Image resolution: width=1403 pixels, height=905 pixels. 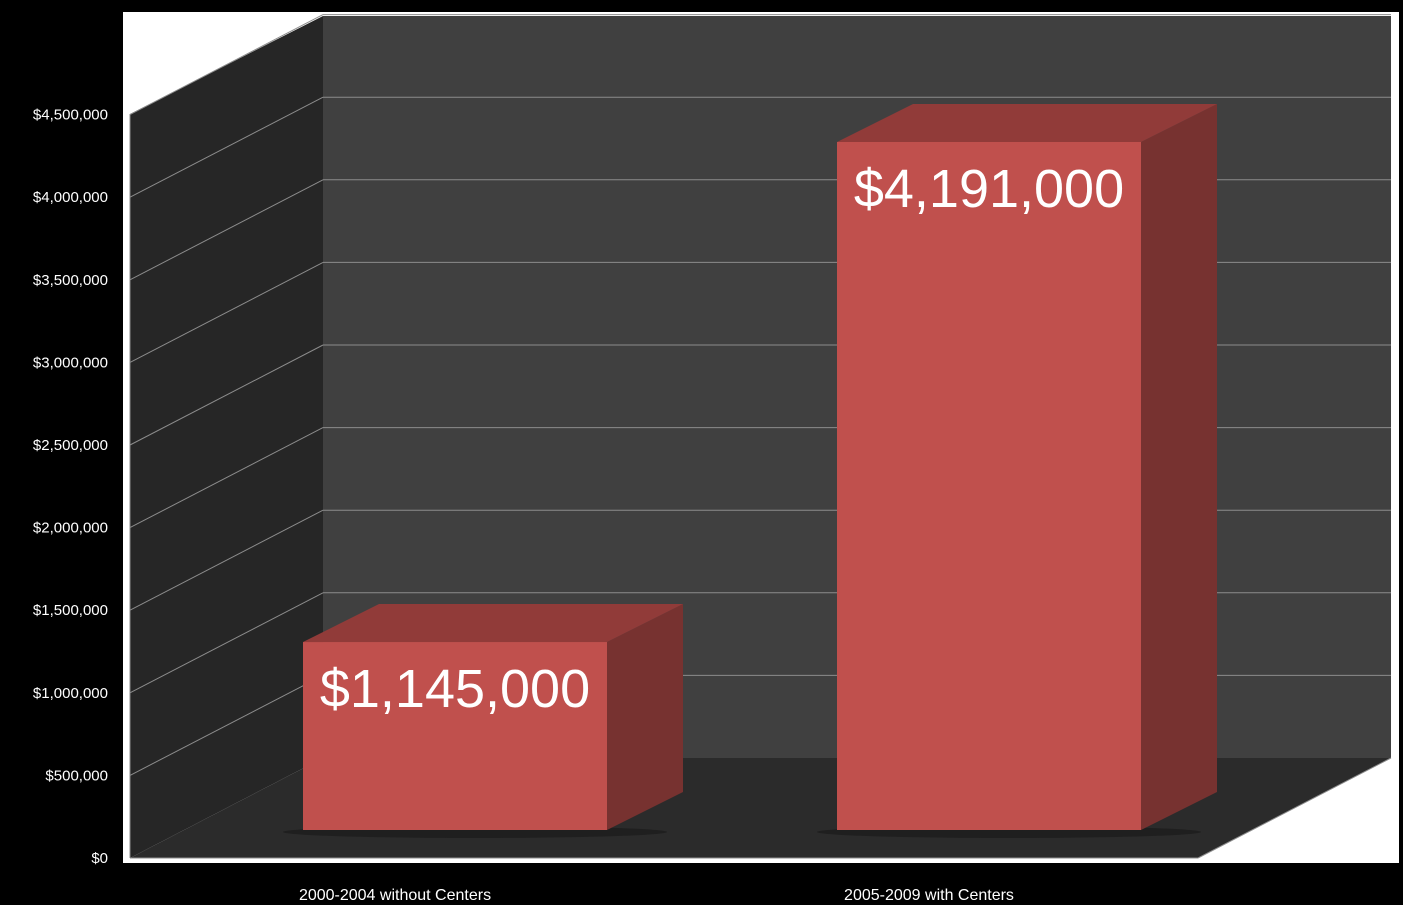 I want to click on x-category-label: 2005-2009 with Centers, so click(x=929, y=895).